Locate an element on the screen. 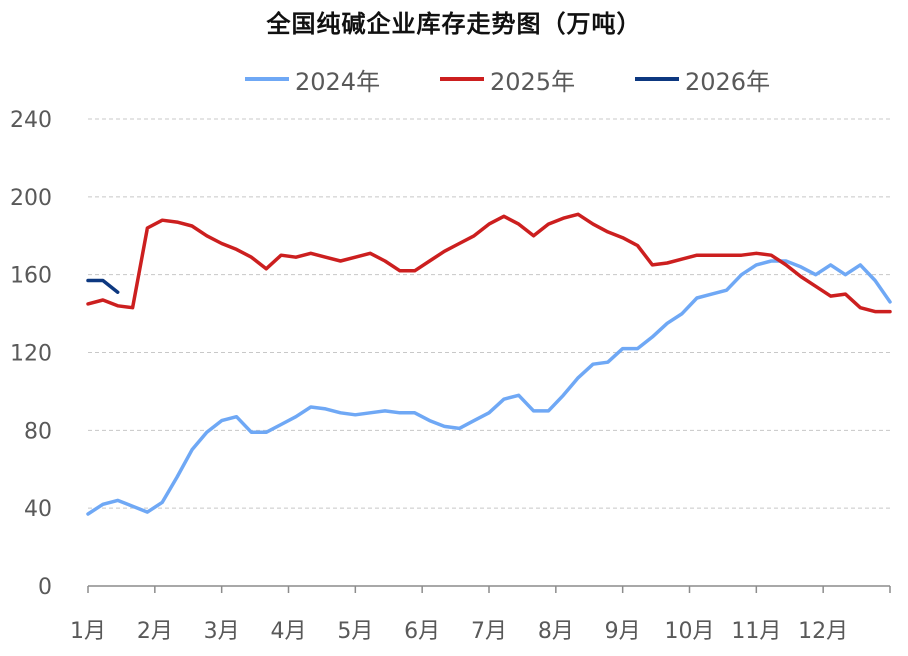 The image size is (908, 656). x-tick-label: 4月 is located at coordinates (289, 631).